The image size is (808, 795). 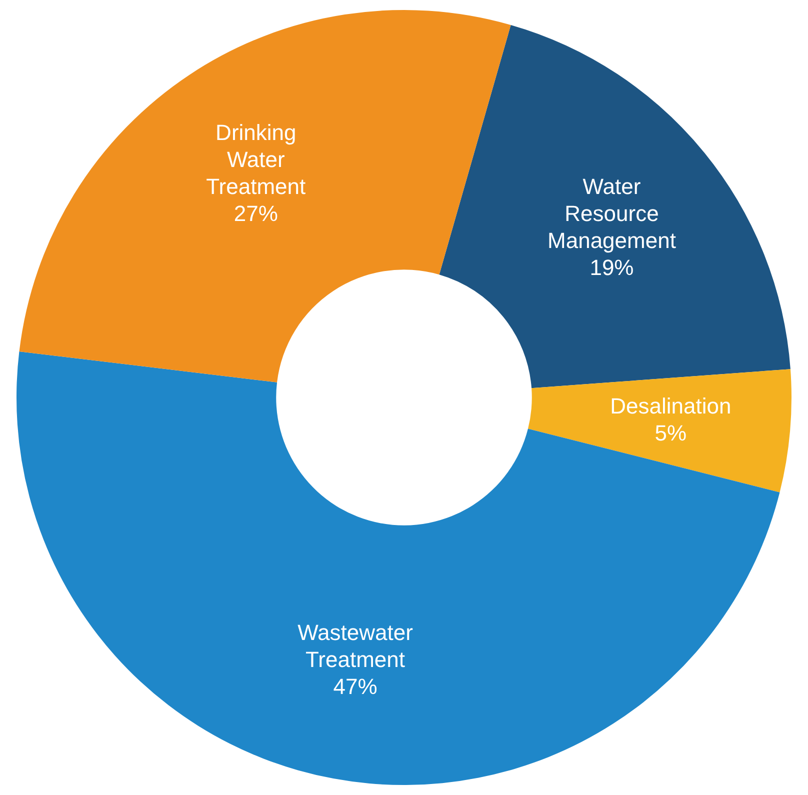 What do you see at coordinates (256, 160) in the screenshot?
I see `slice-label: Drinking Water Treatment` at bounding box center [256, 160].